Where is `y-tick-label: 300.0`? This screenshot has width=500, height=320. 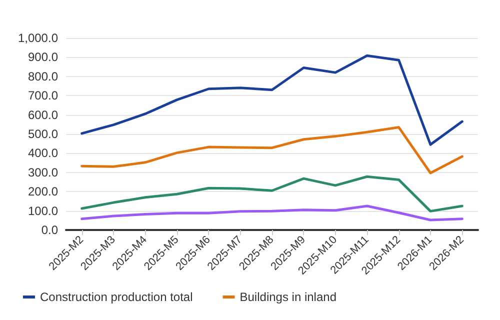 y-tick-label: 300.0 is located at coordinates (43, 172).